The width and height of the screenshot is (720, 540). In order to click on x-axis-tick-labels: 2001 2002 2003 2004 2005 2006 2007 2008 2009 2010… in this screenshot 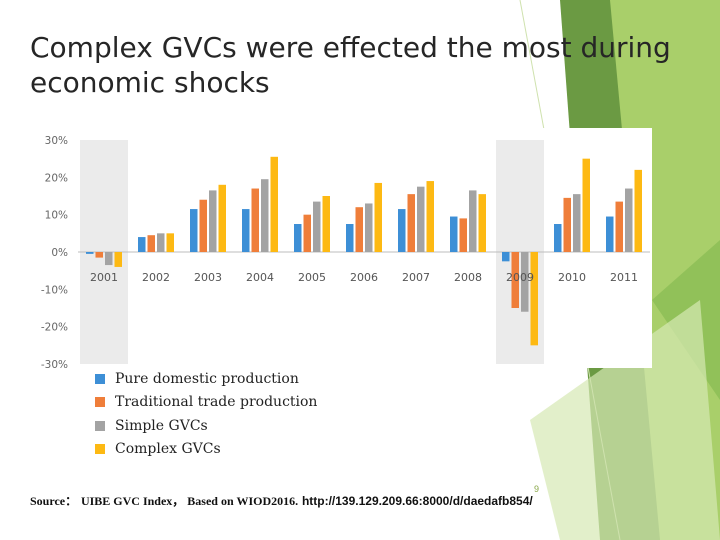, I will do `click(364, 277)`.